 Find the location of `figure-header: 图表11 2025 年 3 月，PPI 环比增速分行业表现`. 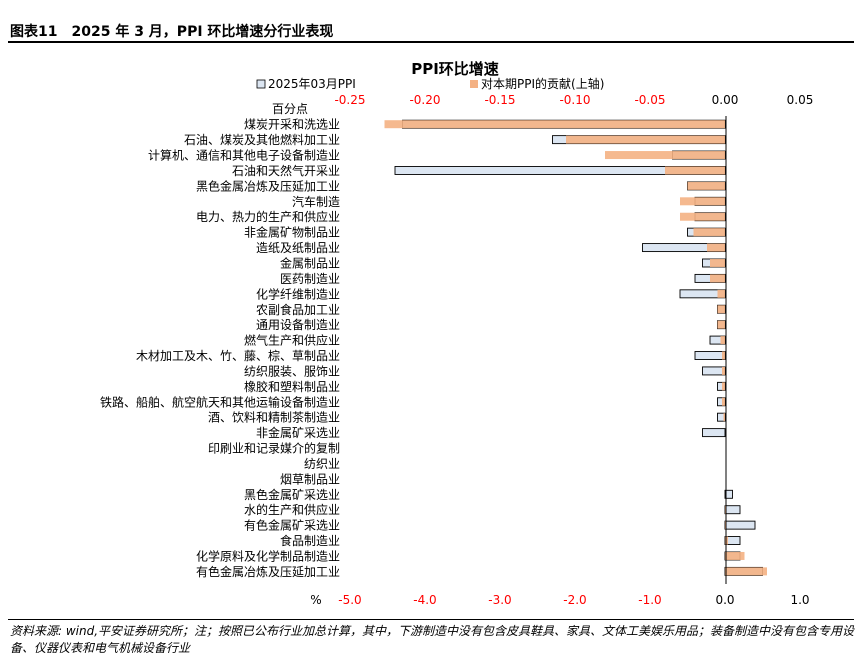

figure-header: 图表11 2025 年 3 月，PPI 环比增速分行业表现 is located at coordinates (431, 20).